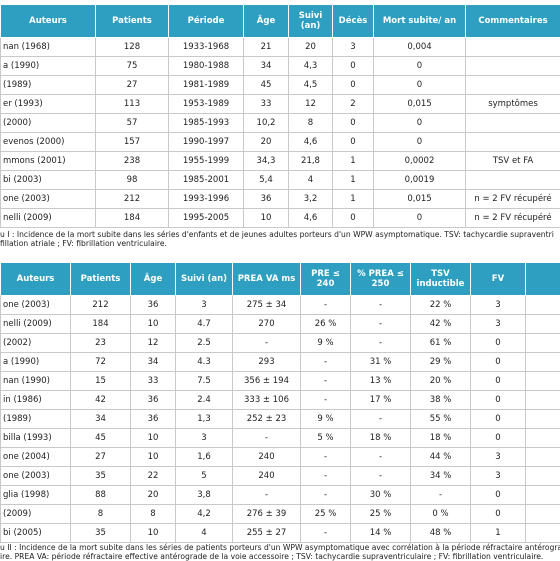 The image size is (560, 561). Describe the element at coordinates (267, 533) in the screenshot. I see `cell: 255 ± 27` at that location.